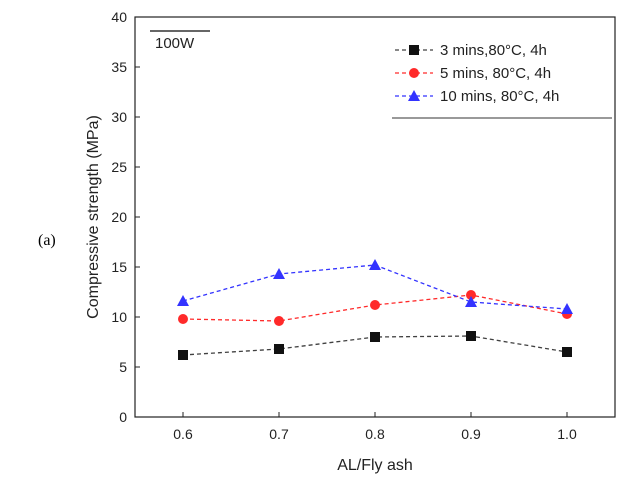 This screenshot has width=630, height=479. What do you see at coordinates (567, 434) in the screenshot?
I see `x-tick-label: 1.0` at bounding box center [567, 434].